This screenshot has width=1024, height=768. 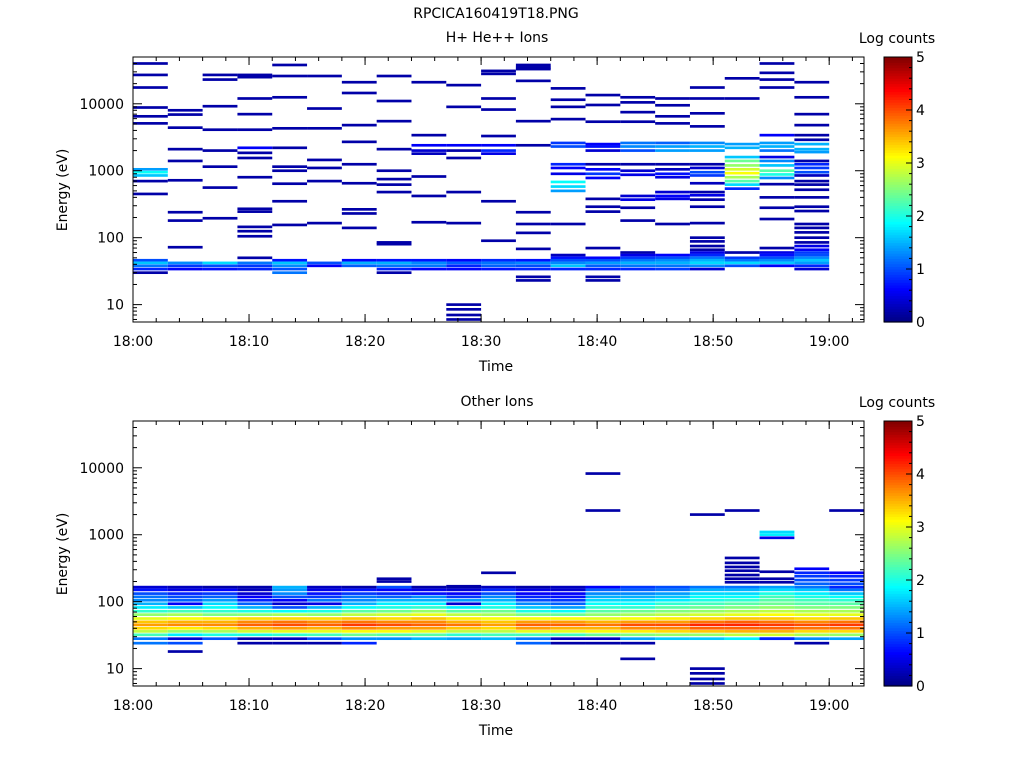 I want to click on x-tick-label: 18:40, so click(x=597, y=342).